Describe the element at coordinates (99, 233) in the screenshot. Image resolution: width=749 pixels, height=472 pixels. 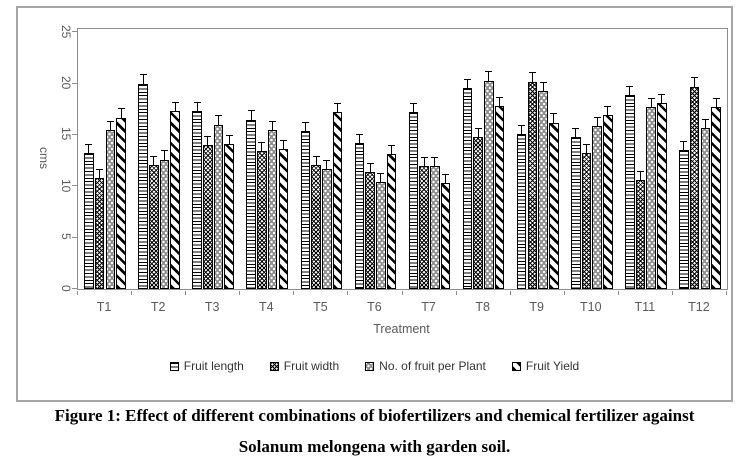
I see `bar-fruit-width-t1` at that location.